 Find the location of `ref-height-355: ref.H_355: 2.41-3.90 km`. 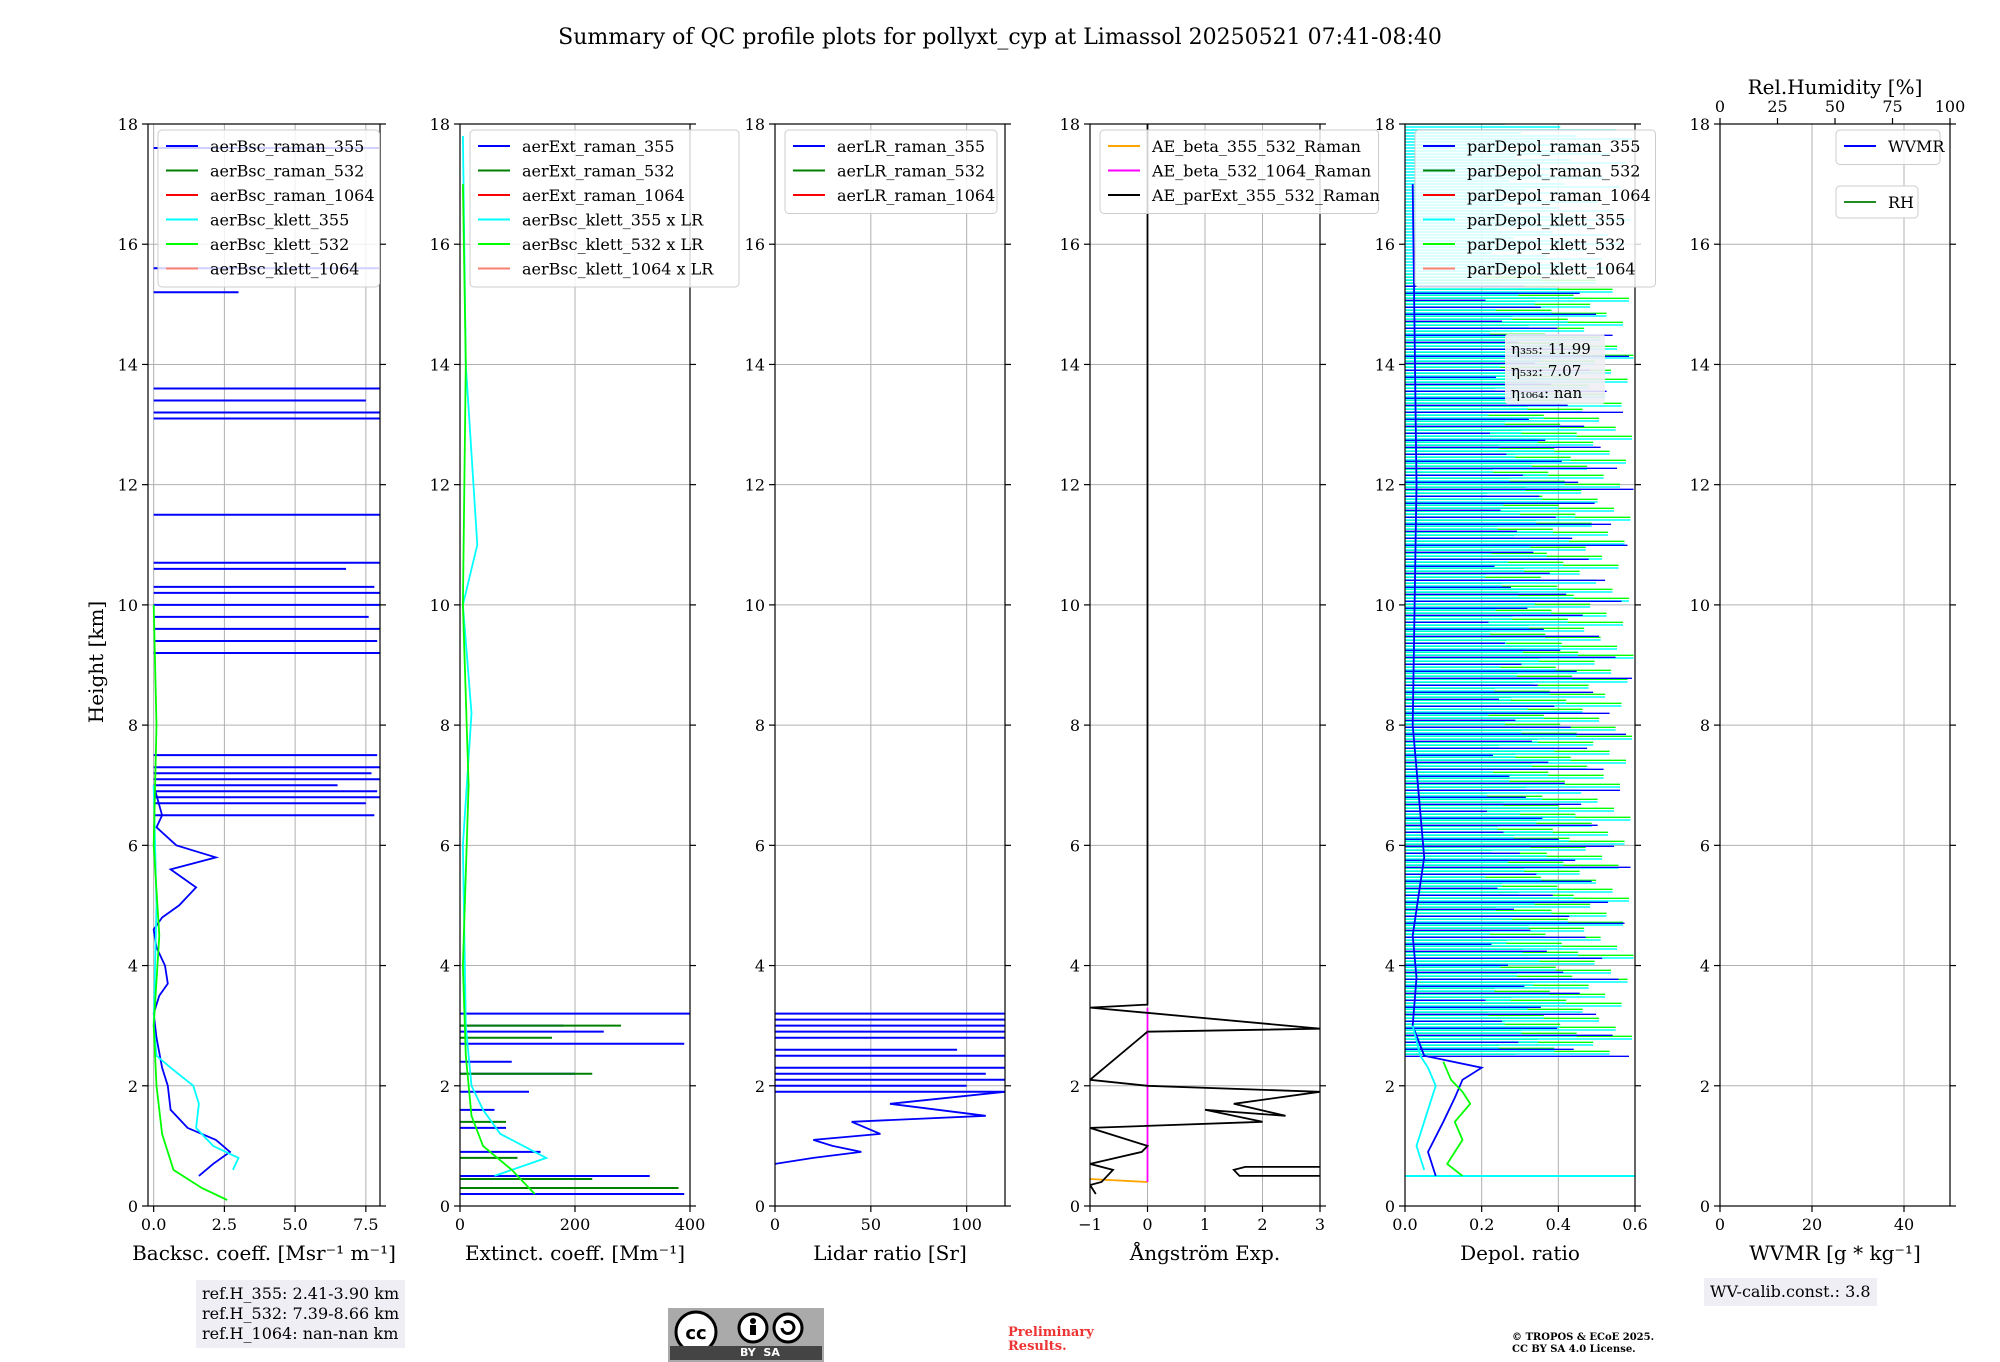

ref-height-355: ref.H_355: 2.41-3.90 km is located at coordinates (301, 1293).